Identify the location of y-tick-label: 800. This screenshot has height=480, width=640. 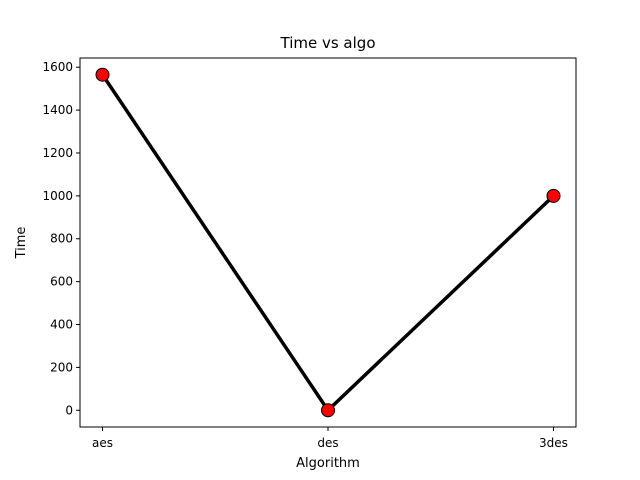
(61, 239).